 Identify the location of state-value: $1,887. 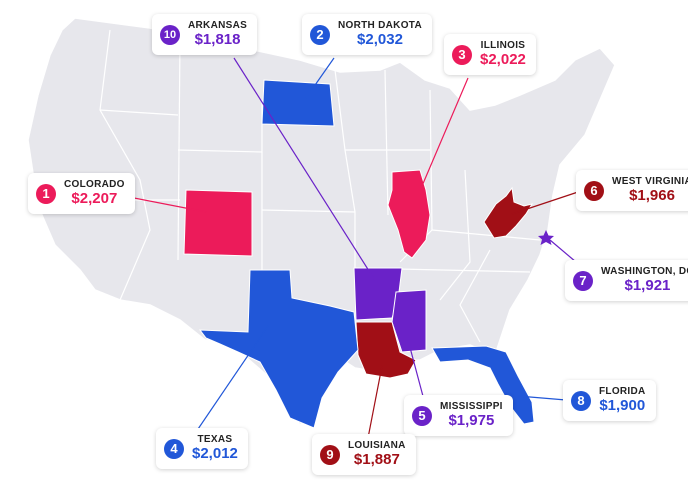
(376, 459).